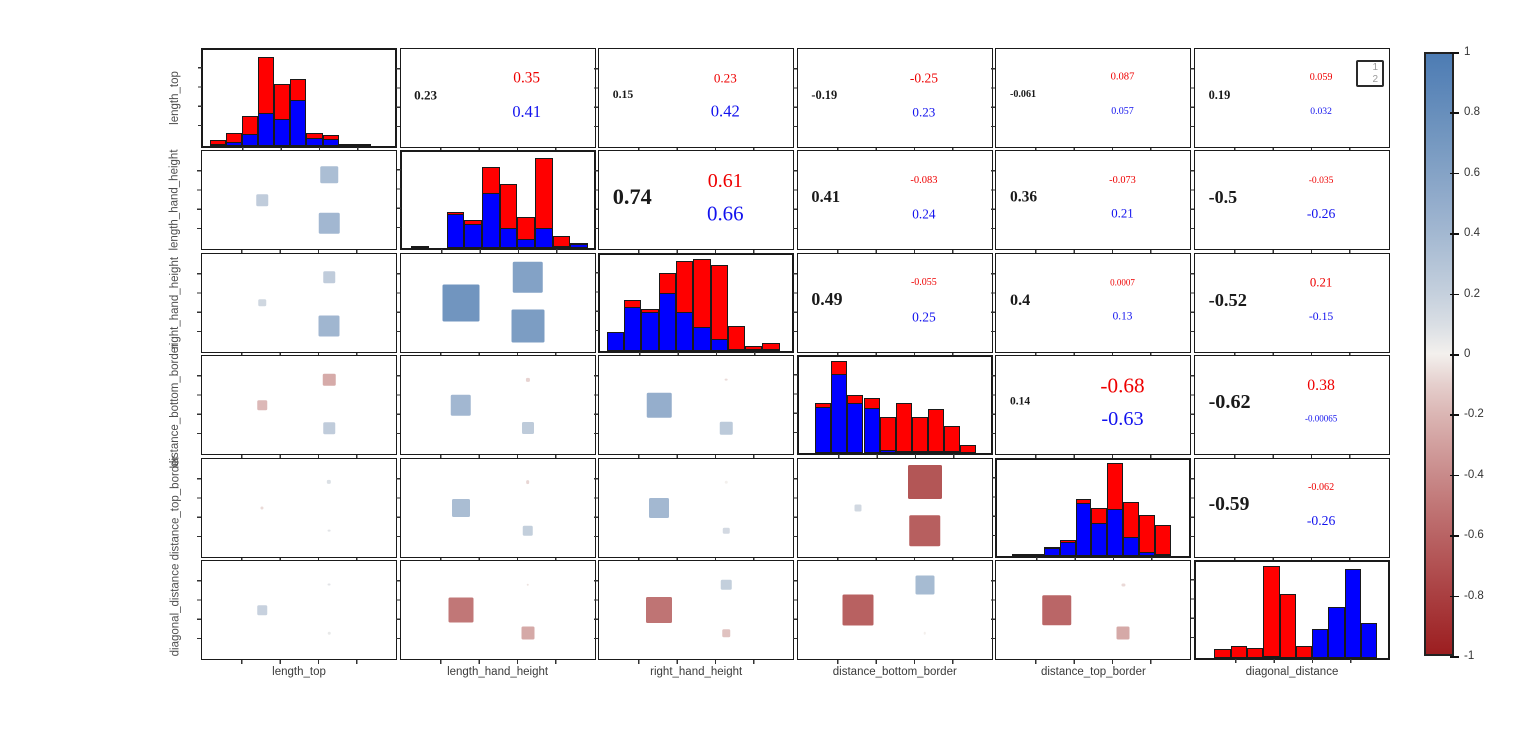 The height and width of the screenshot is (744, 1536). I want to click on pairs-cell-r5c2, so click(694, 612).